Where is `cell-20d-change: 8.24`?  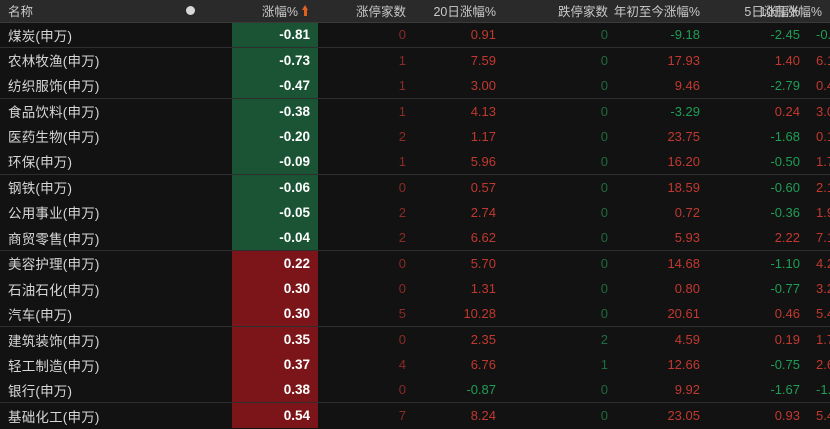 cell-20d-change: 8.24 is located at coordinates (459, 415).